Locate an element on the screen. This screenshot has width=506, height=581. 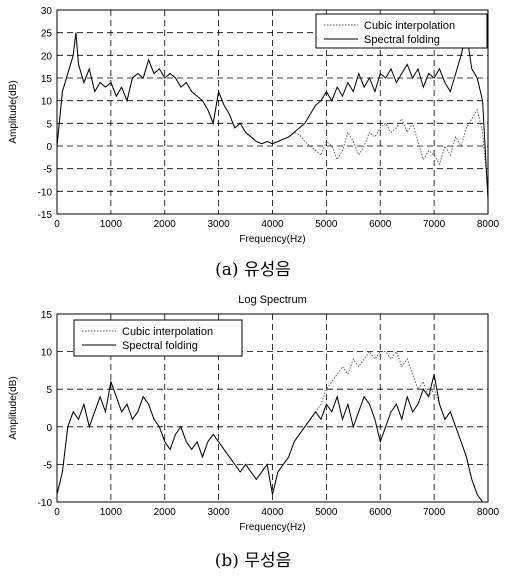
y-tick-label: 30 is located at coordinates (47, 11).